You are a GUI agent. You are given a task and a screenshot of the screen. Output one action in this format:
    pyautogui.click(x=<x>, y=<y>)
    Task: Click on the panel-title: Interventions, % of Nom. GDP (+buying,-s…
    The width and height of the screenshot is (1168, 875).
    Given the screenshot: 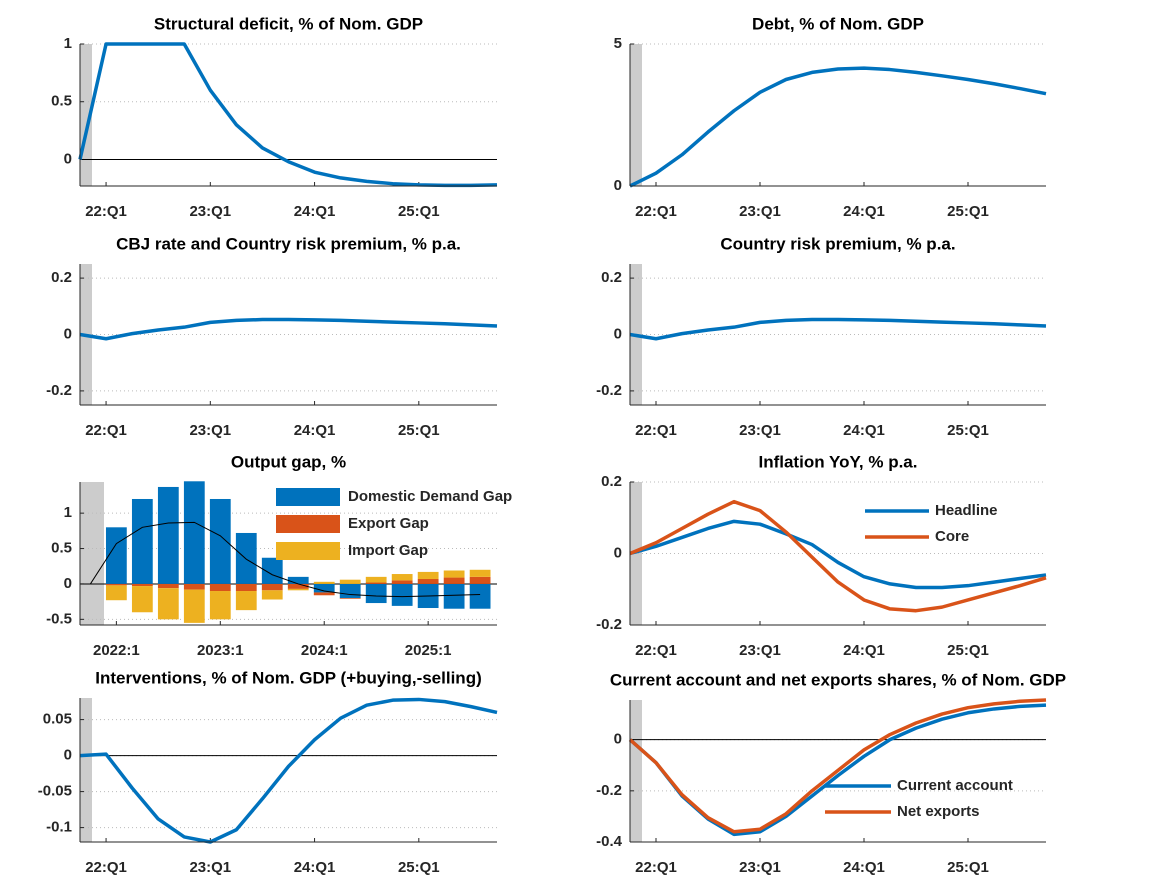 What is the action you would take?
    pyautogui.click(x=288, y=677)
    